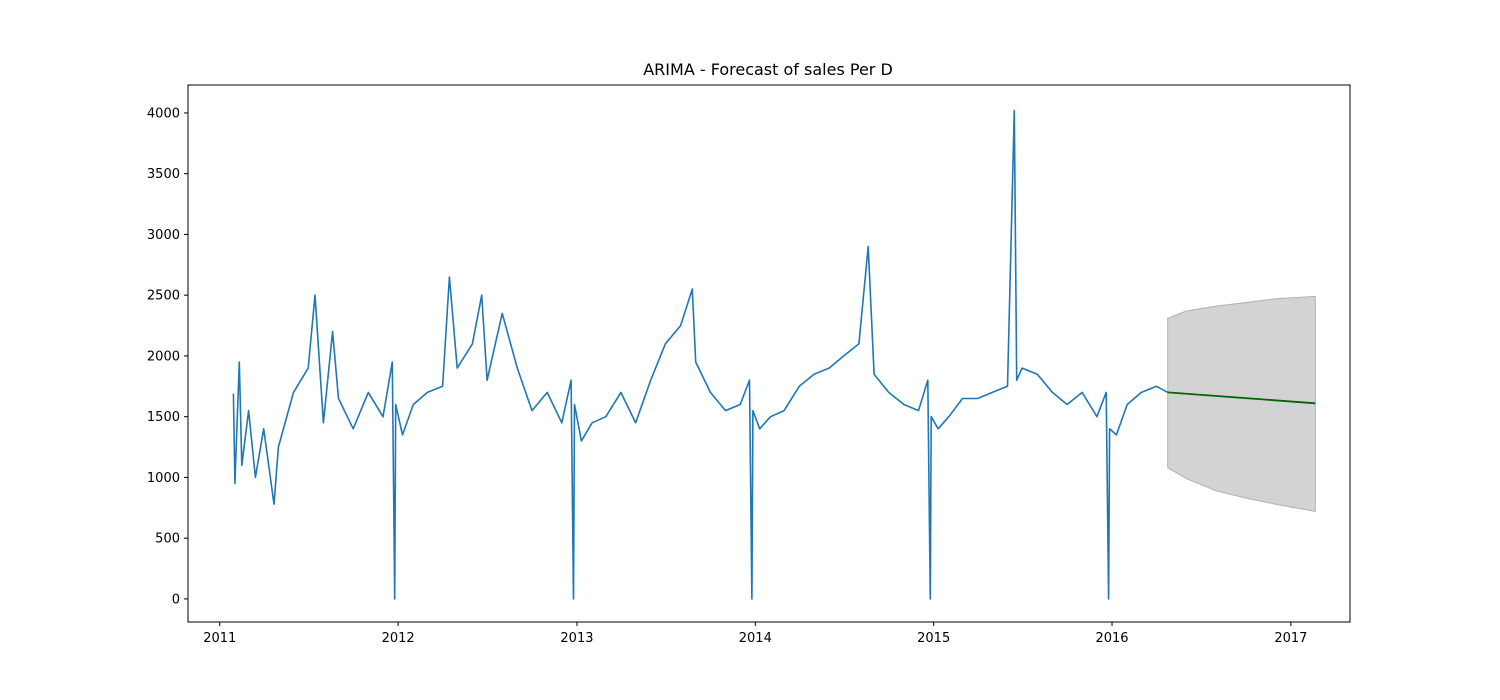 The image size is (1500, 700). I want to click on confidence-band, so click(1241, 403).